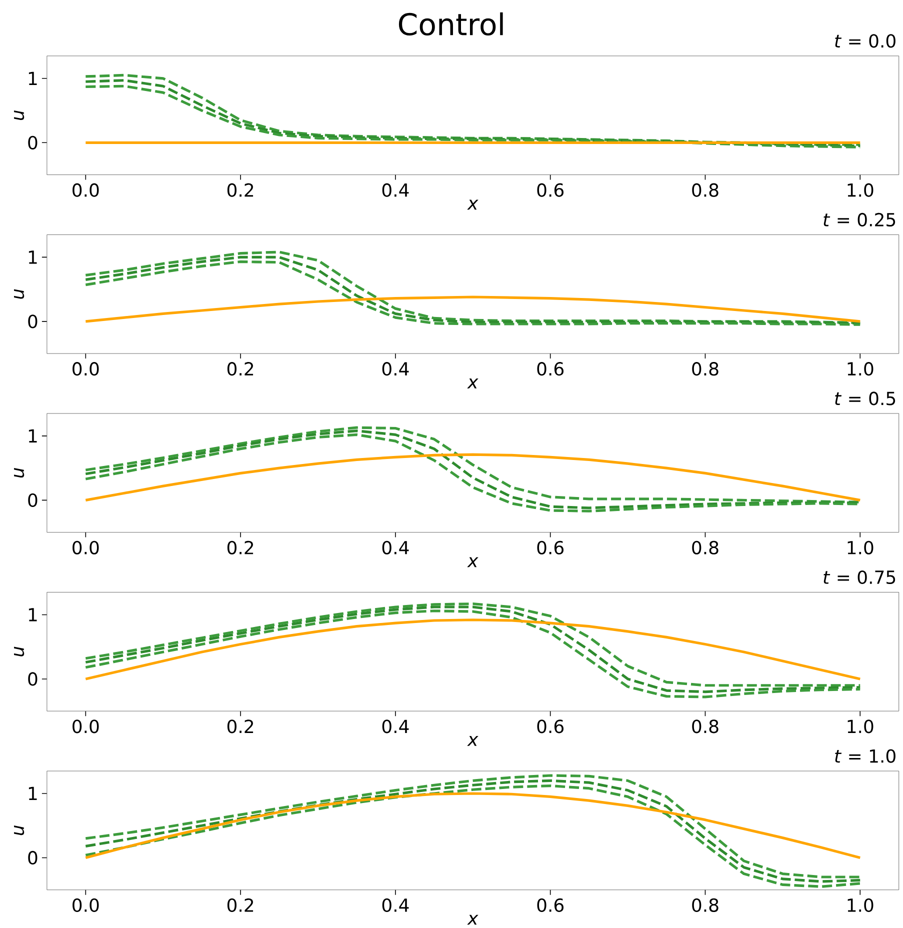 This screenshot has width=903, height=928. What do you see at coordinates (451, 24) in the screenshot?
I see `text: Control` at bounding box center [451, 24].